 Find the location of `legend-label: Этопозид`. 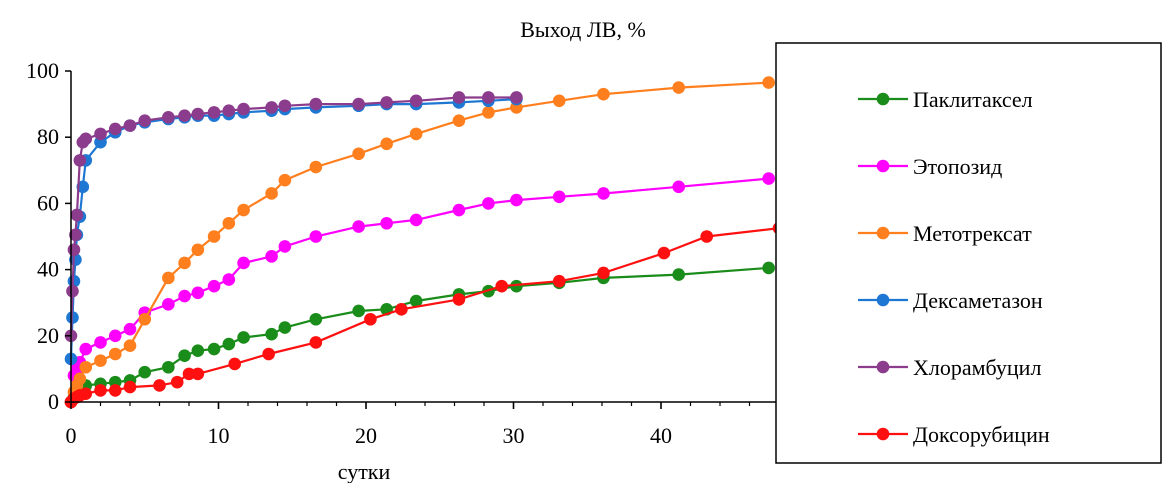

legend-label: Этопозид is located at coordinates (957, 166).